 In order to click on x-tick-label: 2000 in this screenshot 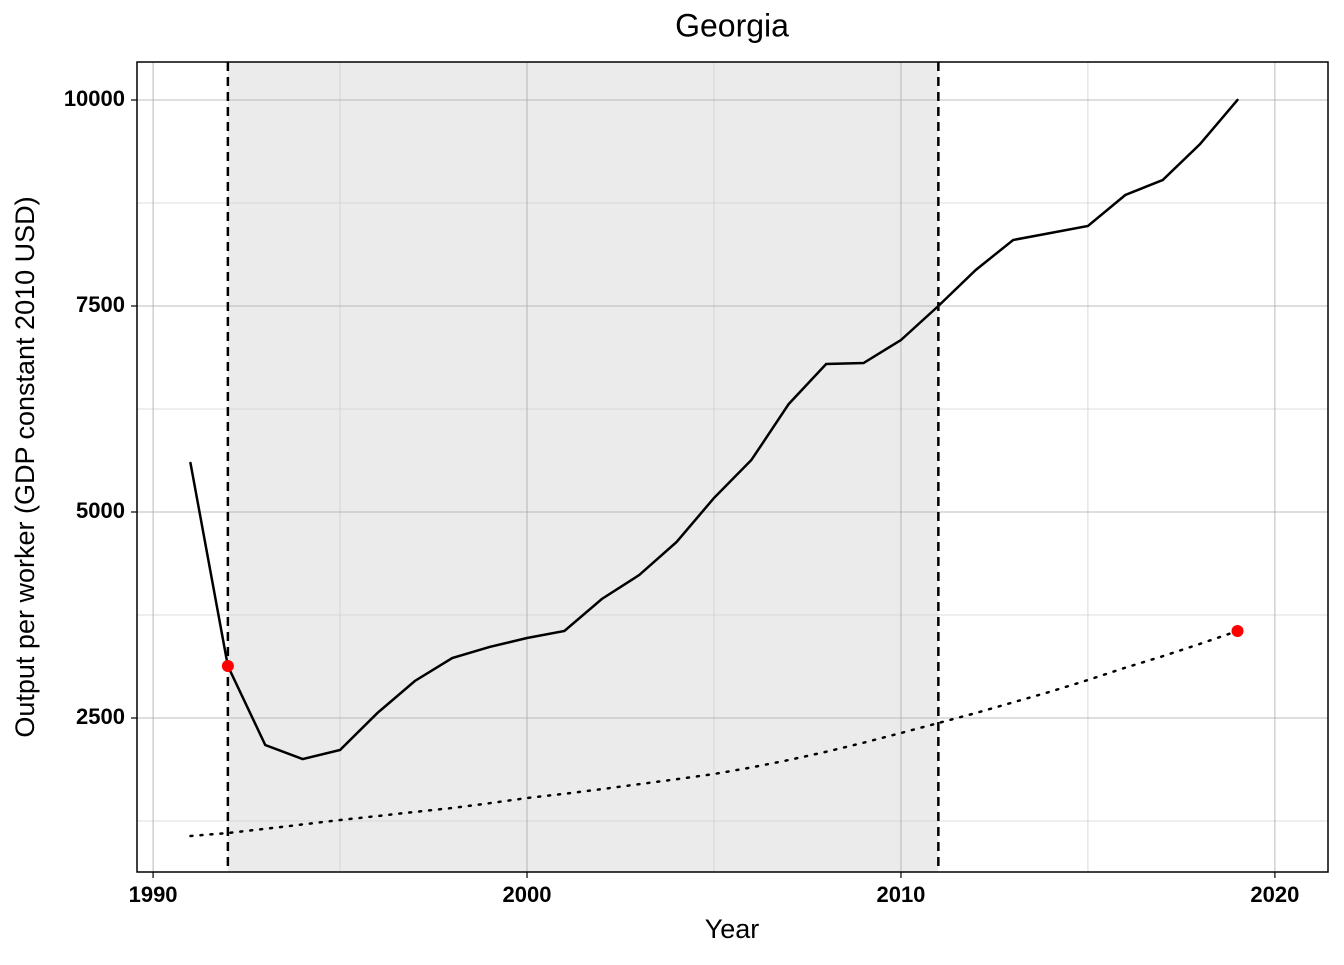, I will do `click(527, 894)`.